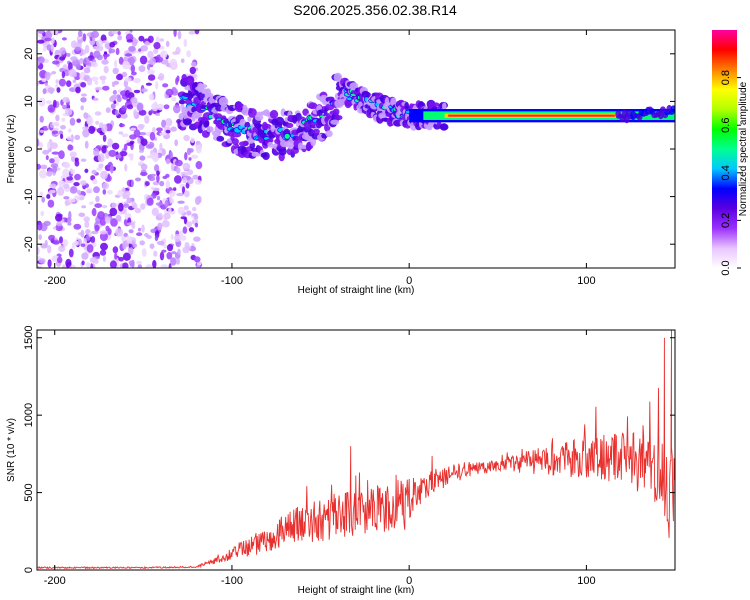 The width and height of the screenshot is (750, 600). What do you see at coordinates (232, 281) in the screenshot?
I see `x-tick-label: -100` at bounding box center [232, 281].